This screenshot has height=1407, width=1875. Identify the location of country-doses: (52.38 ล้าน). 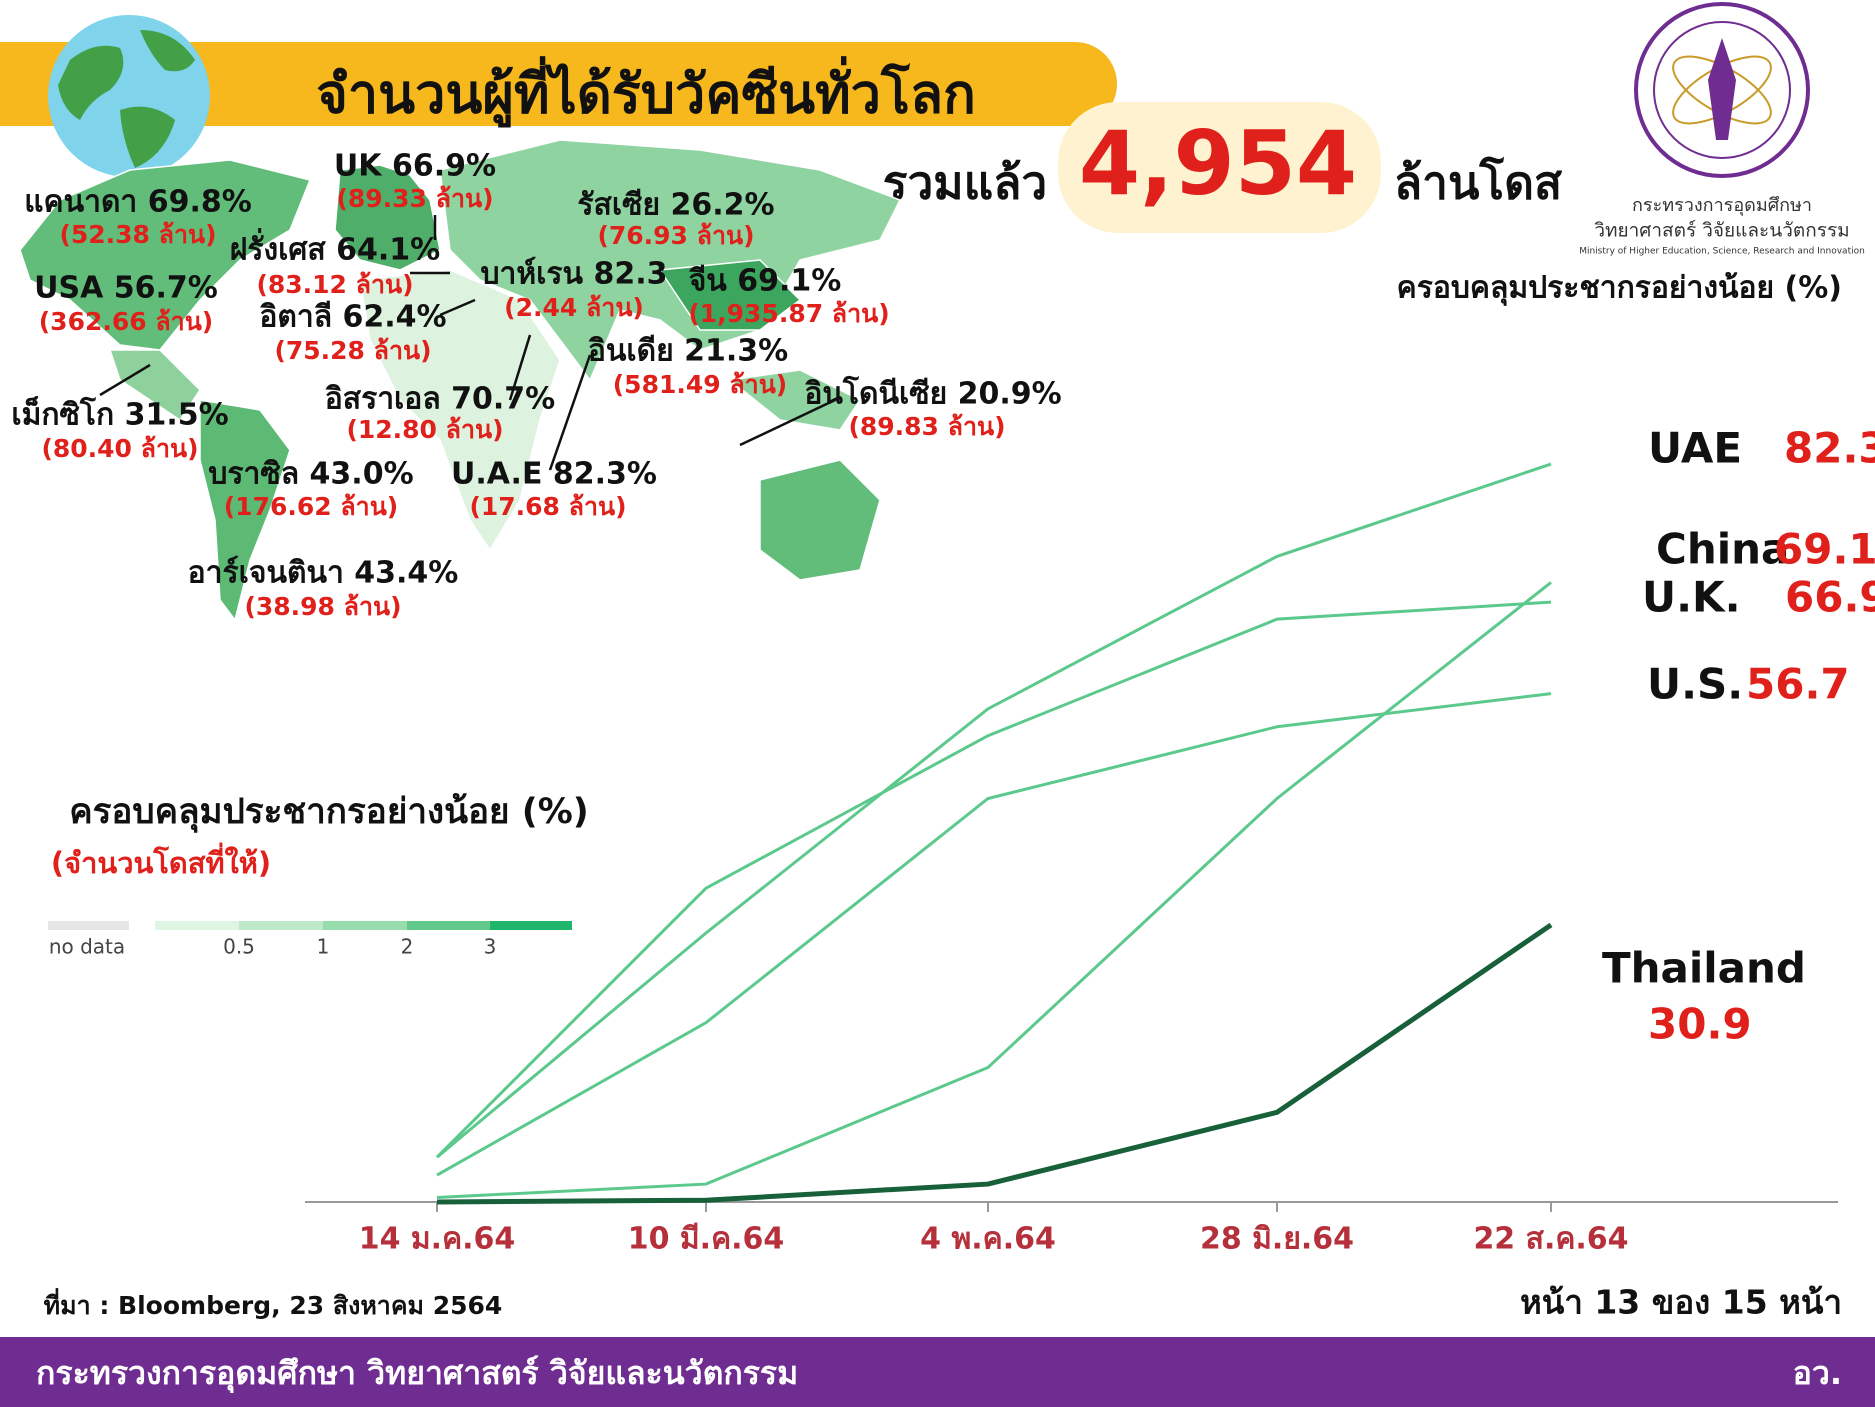
(137, 234).